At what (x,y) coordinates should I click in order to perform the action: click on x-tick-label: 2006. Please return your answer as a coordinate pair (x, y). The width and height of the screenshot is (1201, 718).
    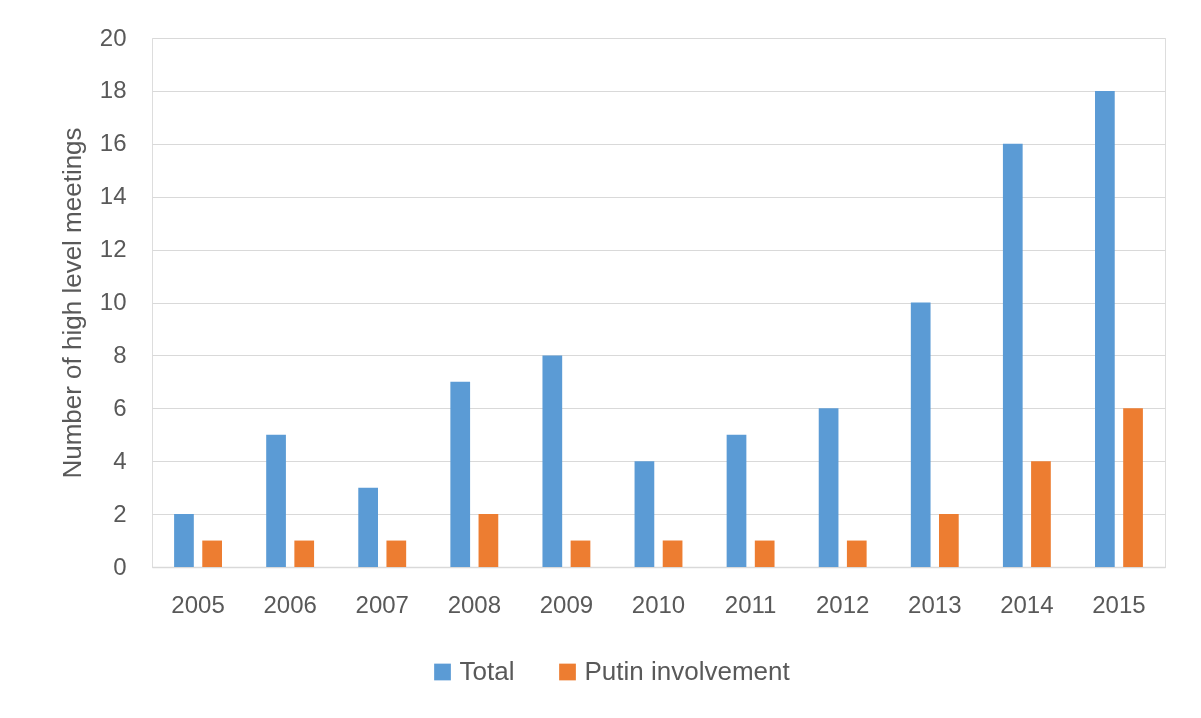
    Looking at the image, I should click on (290, 604).